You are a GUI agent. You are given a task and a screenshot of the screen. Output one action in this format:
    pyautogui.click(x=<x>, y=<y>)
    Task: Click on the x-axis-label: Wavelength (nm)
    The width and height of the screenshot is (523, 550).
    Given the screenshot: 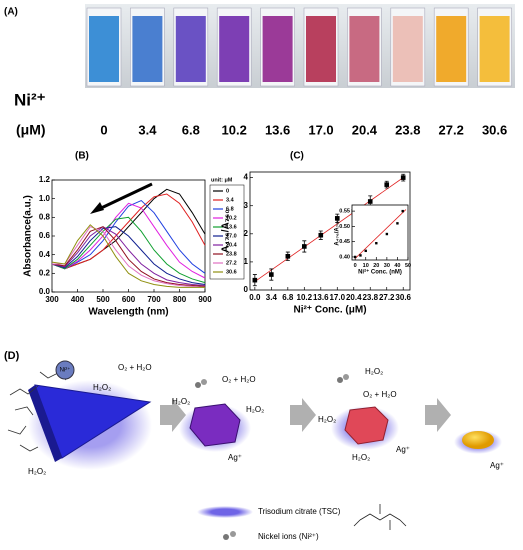 What is the action you would take?
    pyautogui.click(x=128, y=312)
    